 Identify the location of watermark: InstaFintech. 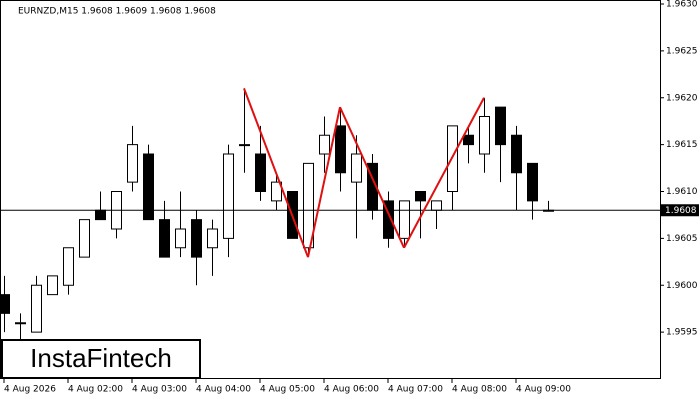
(101, 358).